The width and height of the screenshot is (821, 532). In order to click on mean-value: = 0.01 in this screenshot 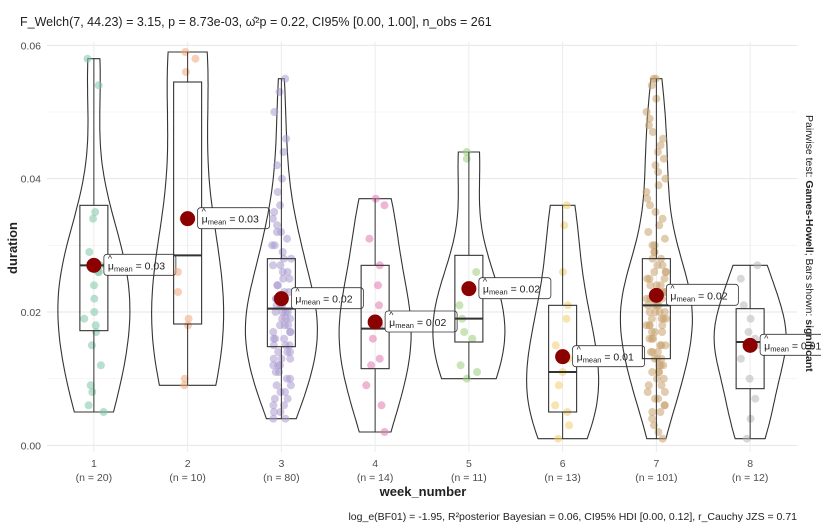, I will do `click(805, 346)`.